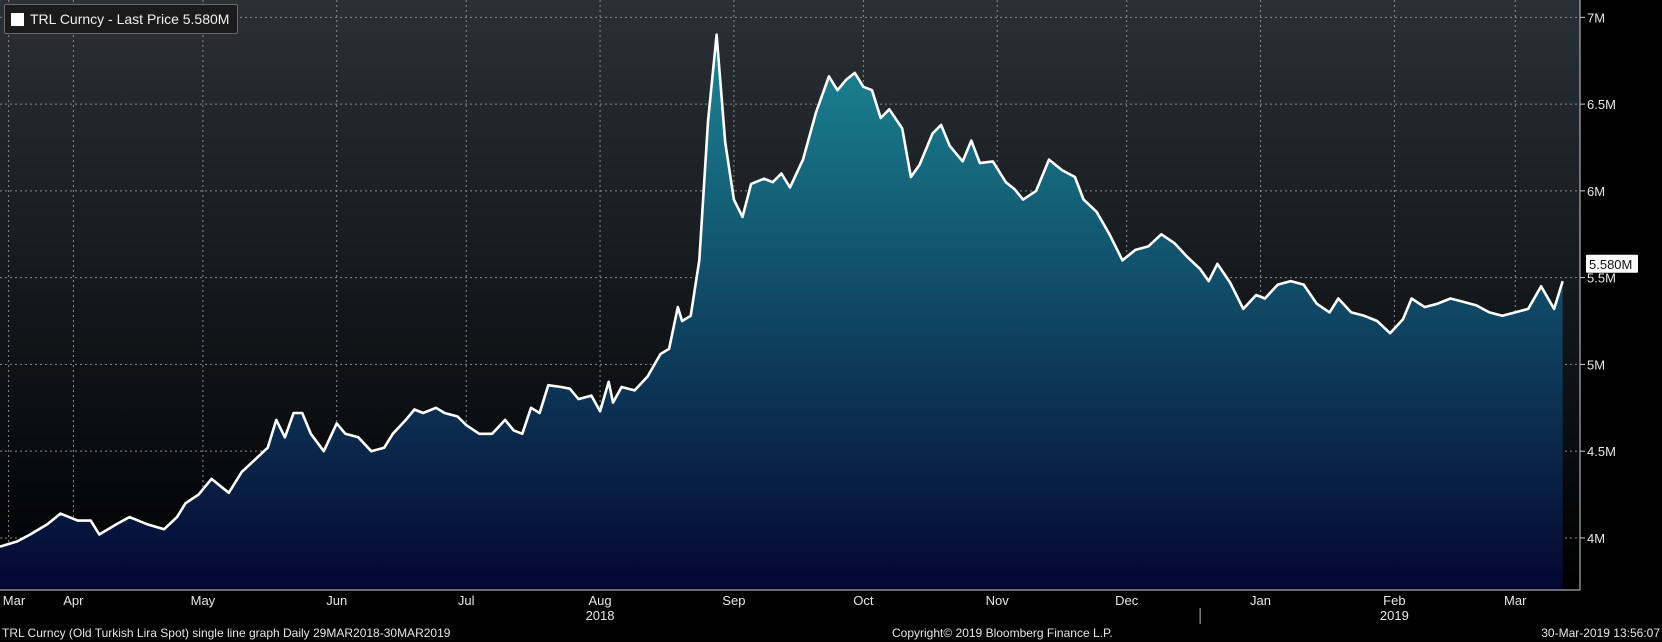 This screenshot has width=1662, height=642. I want to click on x-tick-label: Jul, so click(466, 600).